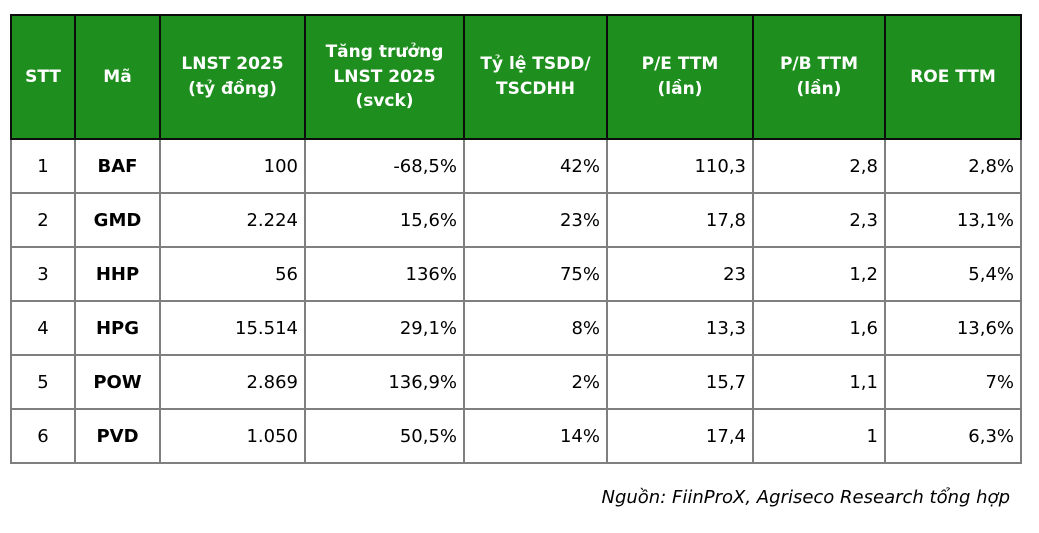 The width and height of the screenshot is (1039, 533). What do you see at coordinates (117, 274) in the screenshot?
I see `cell-ticker: HHP` at bounding box center [117, 274].